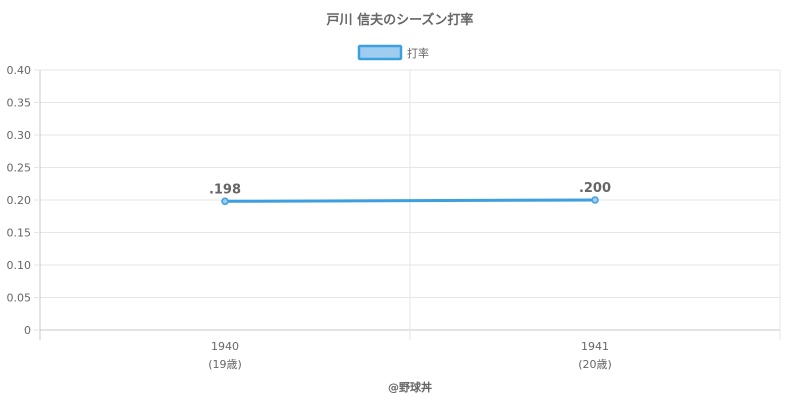 The image size is (800, 404). What do you see at coordinates (400, 20) in the screenshot?
I see `chart-title: 戸川 信夫のシーズン打率` at bounding box center [400, 20].